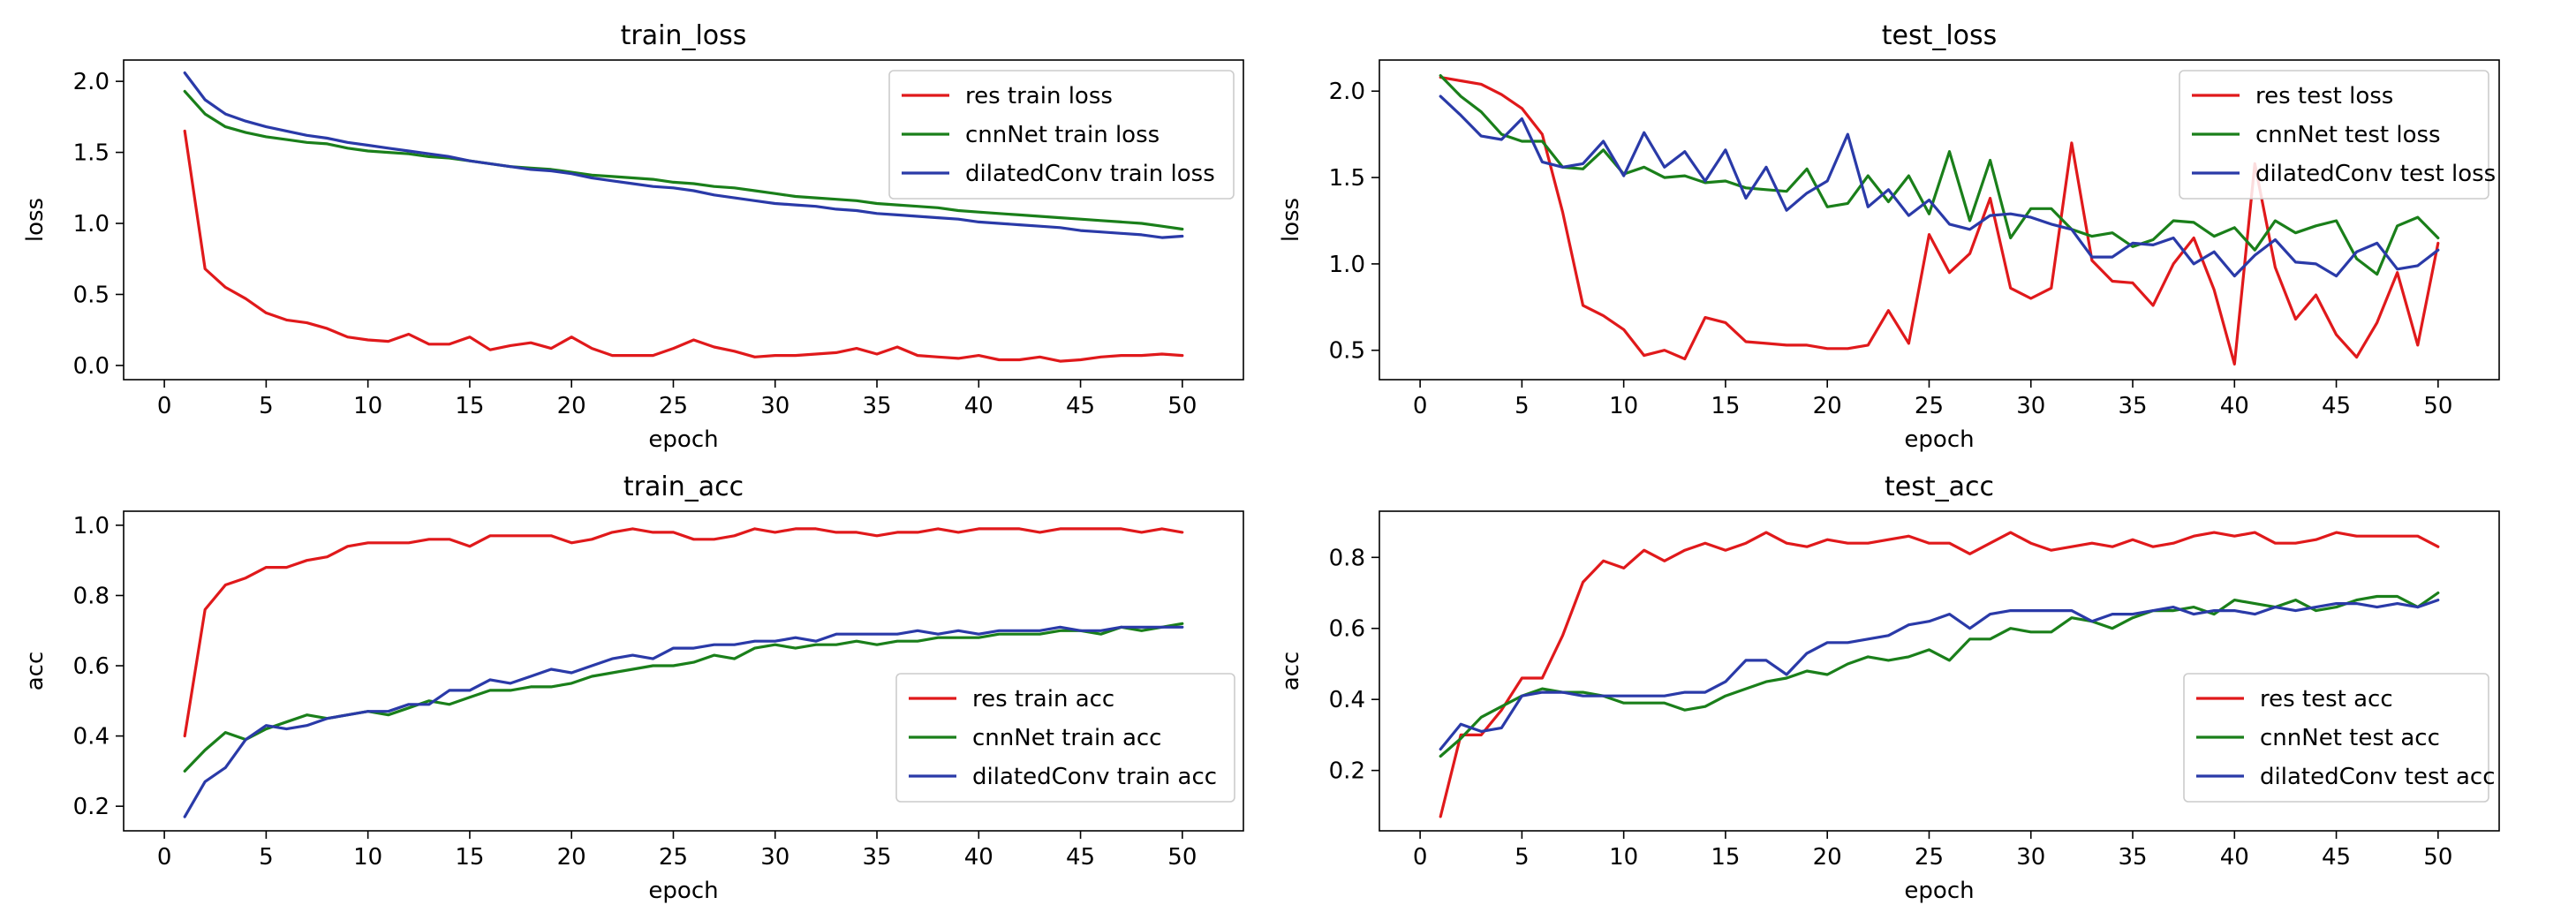  What do you see at coordinates (1291, 220) in the screenshot?
I see `y-axis-label: loss` at bounding box center [1291, 220].